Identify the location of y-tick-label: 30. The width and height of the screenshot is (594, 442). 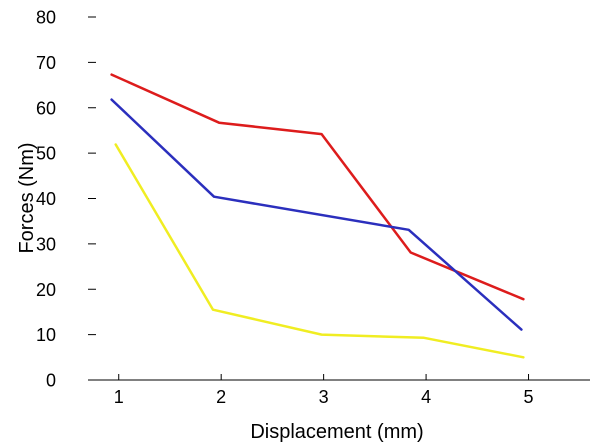
(46, 244).